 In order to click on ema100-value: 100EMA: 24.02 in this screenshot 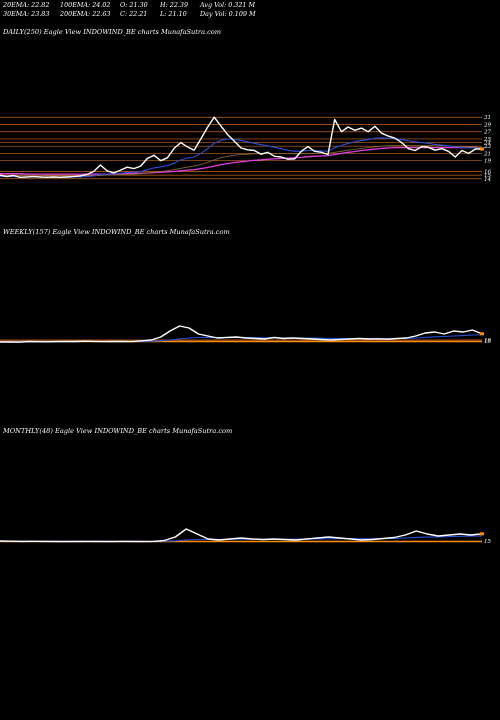, I will do `click(85, 5)`.